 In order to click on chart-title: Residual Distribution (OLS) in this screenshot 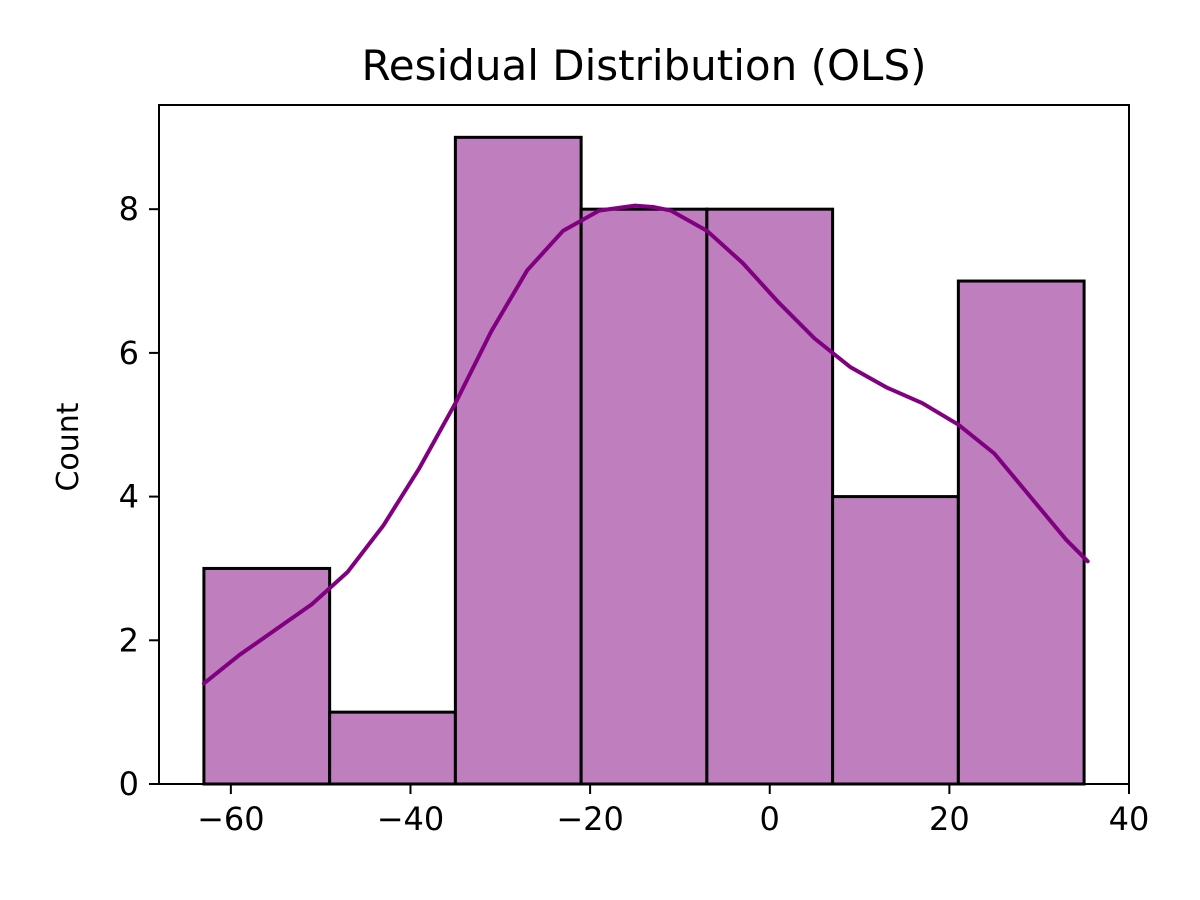, I will do `click(644, 65)`.